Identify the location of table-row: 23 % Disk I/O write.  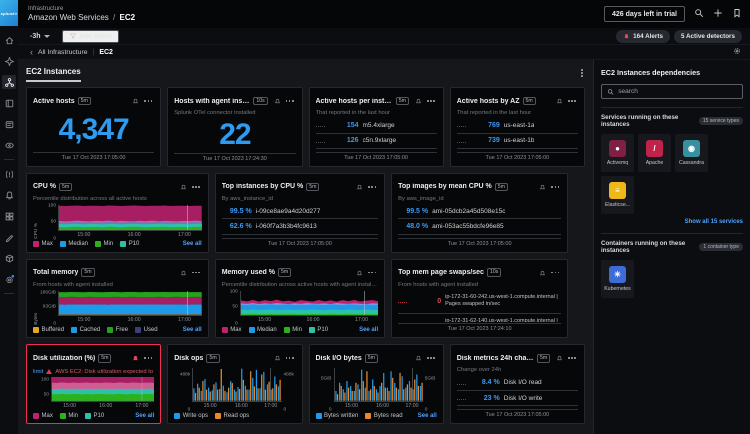
(517, 399).